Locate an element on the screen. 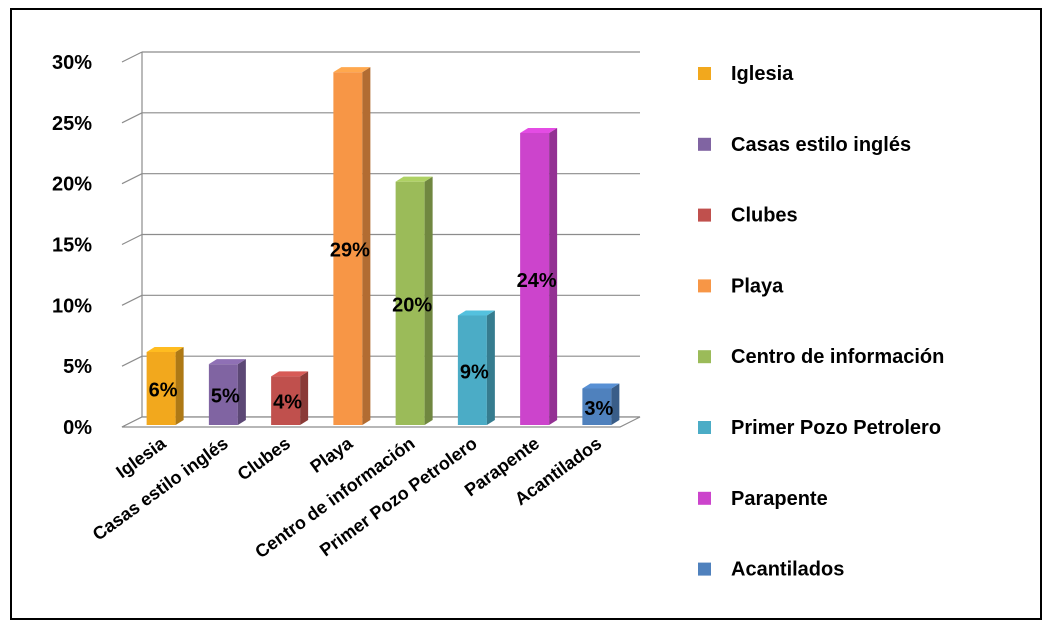  y-tick-label: 20% is located at coordinates (72, 185).